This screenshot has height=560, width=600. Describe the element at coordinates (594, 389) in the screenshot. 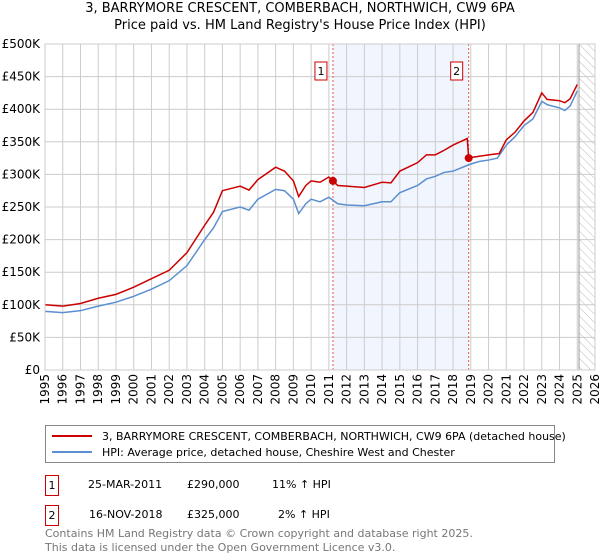

I see `x-tick-label: 2026` at that location.